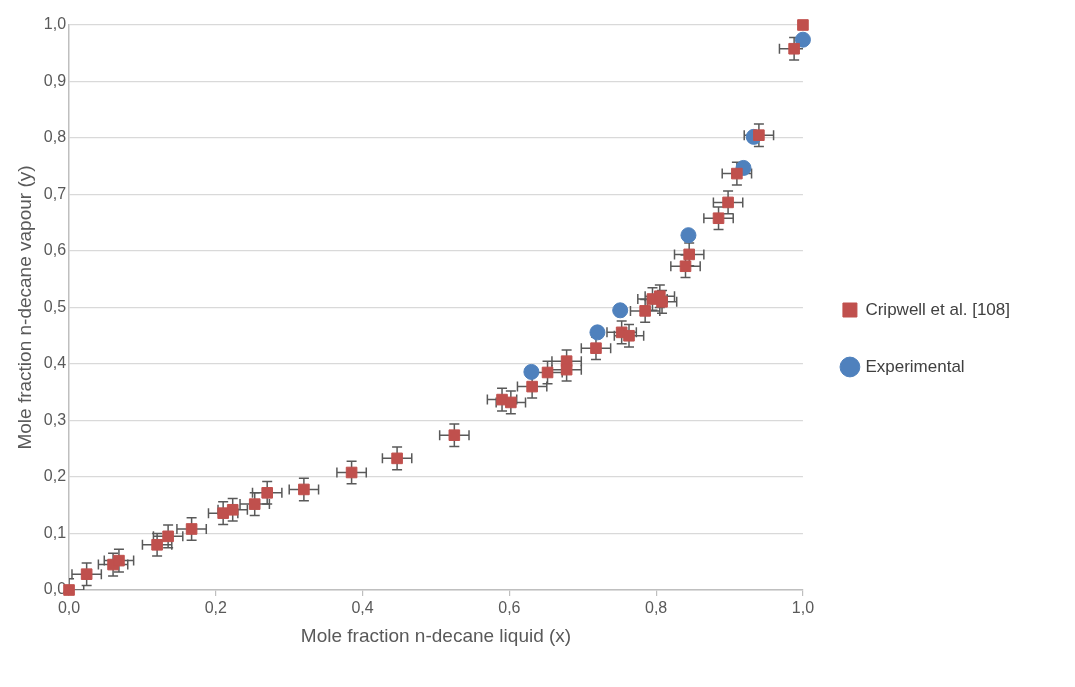  I want to click on legend-label: Experimental, so click(915, 366).